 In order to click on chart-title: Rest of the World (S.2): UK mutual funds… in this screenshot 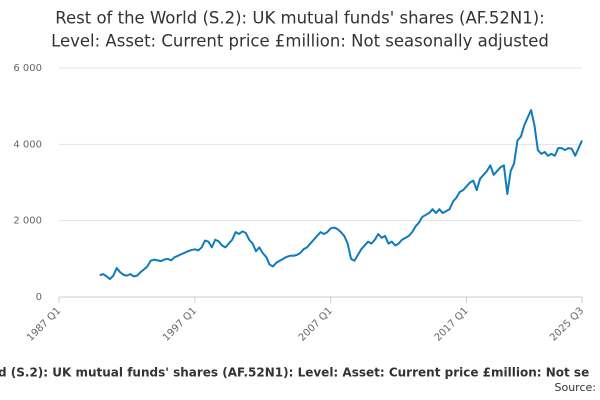, I will do `click(299, 18)`.